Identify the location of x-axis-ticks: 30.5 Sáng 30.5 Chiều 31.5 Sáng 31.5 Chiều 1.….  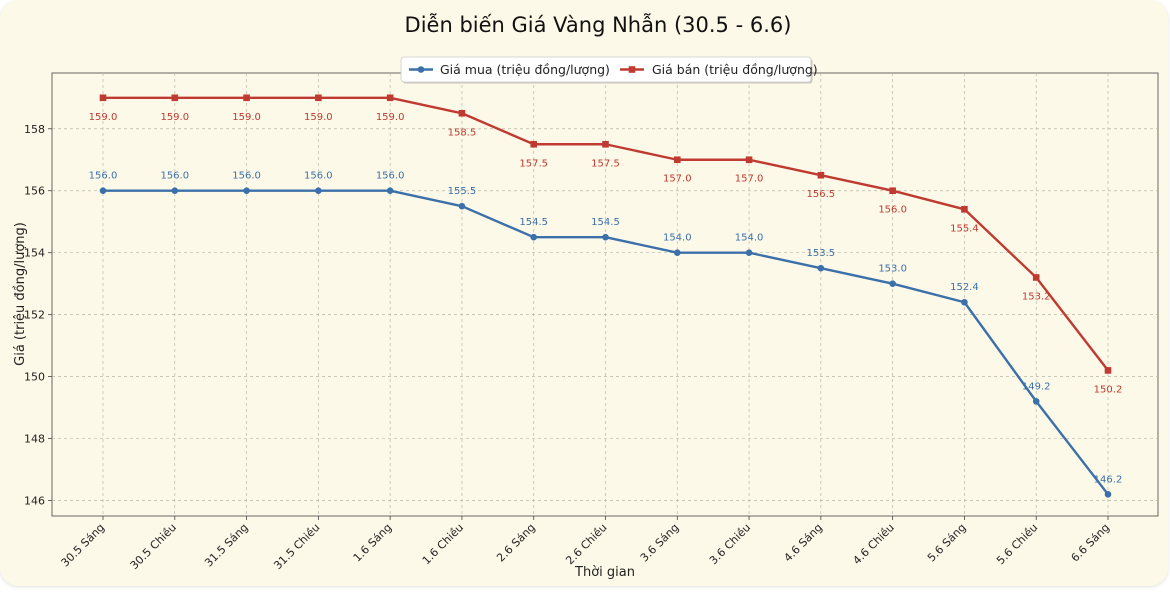
(586, 544).